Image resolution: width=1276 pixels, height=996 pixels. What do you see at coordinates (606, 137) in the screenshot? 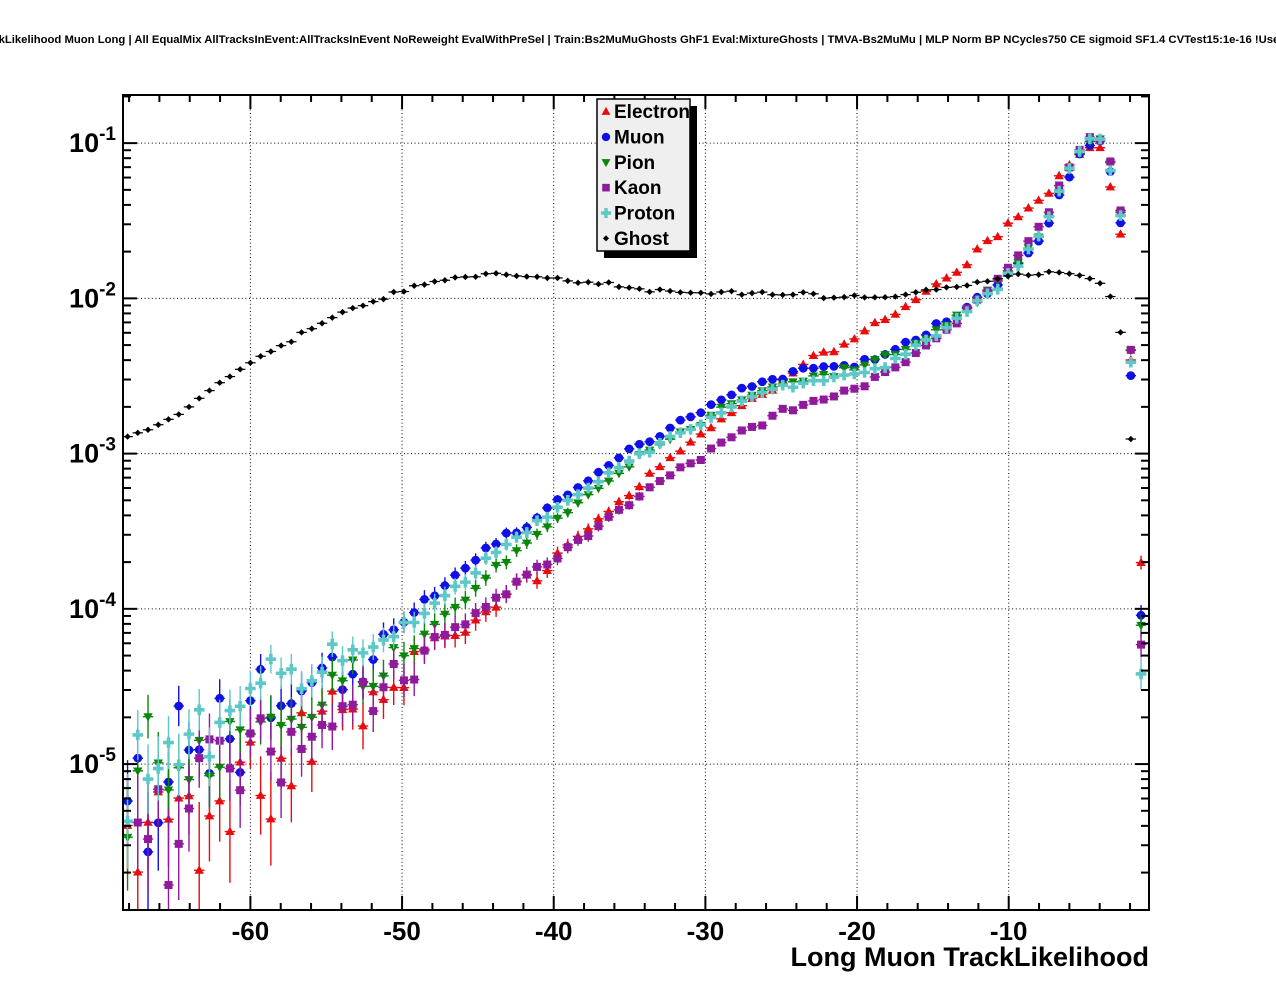
I see `muon-marker-icon` at bounding box center [606, 137].